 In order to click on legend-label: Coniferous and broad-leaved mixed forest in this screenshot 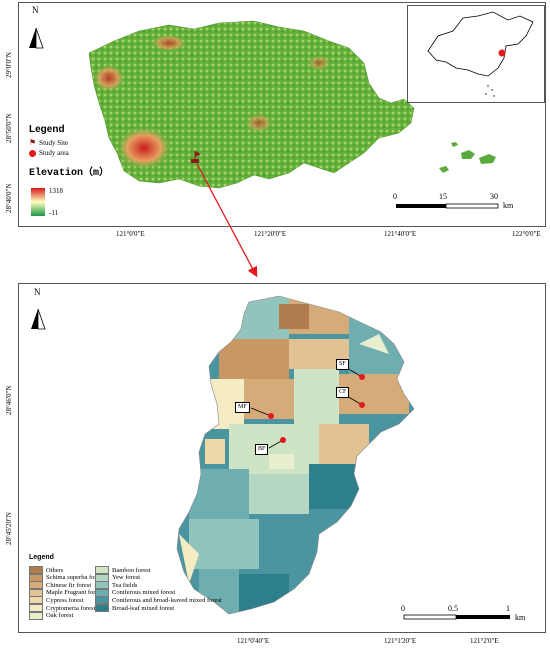, I will do `click(167, 600)`.